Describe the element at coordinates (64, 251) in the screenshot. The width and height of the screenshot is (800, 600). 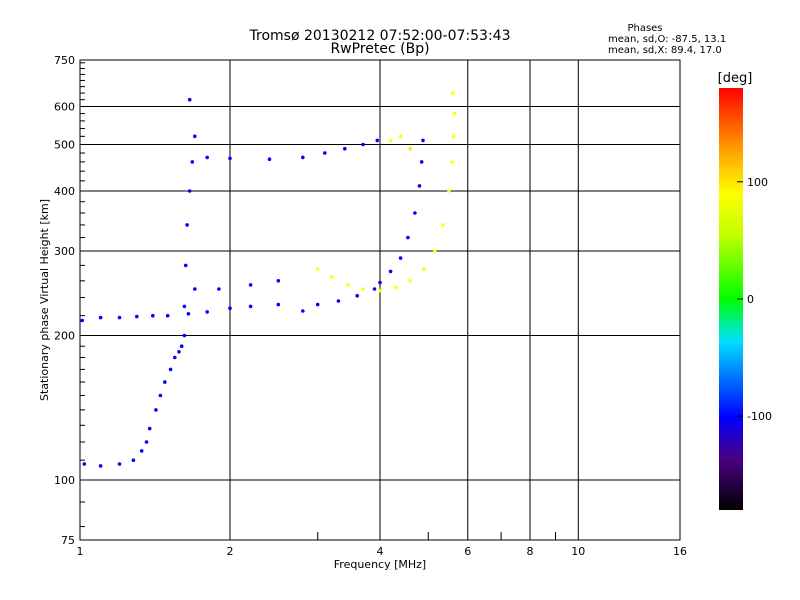
I see `y-tick-label: 300` at that location.